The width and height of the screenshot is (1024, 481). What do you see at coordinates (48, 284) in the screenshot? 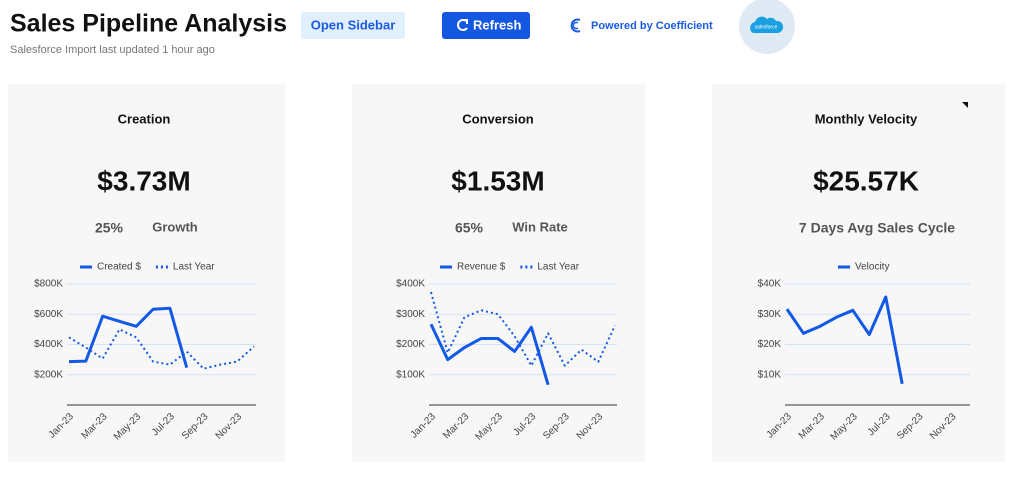
I see `y-tick-label: $800K` at bounding box center [48, 284].